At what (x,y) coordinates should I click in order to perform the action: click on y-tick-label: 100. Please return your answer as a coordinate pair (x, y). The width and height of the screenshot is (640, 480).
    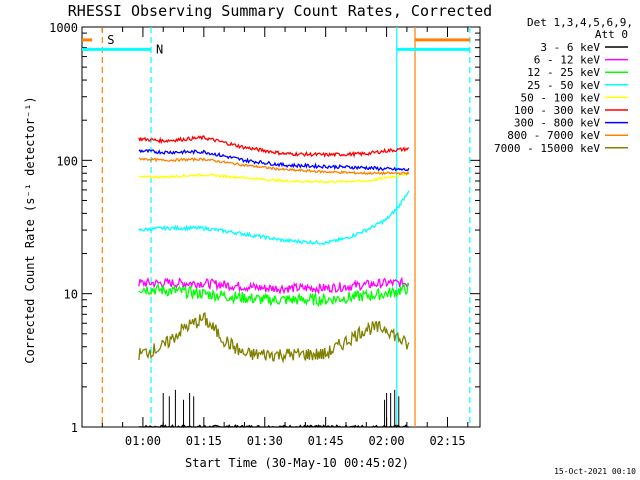
    Looking at the image, I should click on (67, 161).